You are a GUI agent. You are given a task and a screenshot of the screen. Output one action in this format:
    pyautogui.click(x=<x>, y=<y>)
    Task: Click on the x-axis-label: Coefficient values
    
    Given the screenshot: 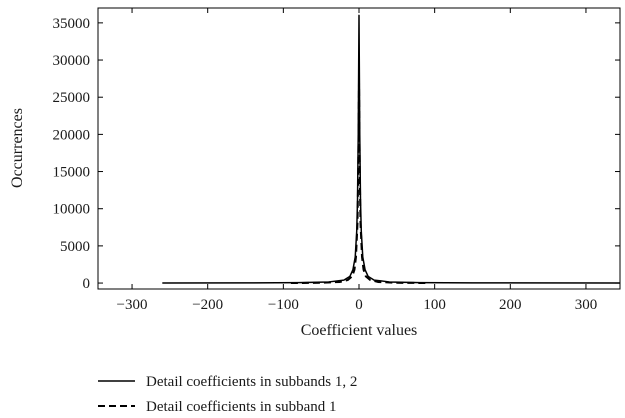 What is the action you would take?
    pyautogui.click(x=359, y=330)
    